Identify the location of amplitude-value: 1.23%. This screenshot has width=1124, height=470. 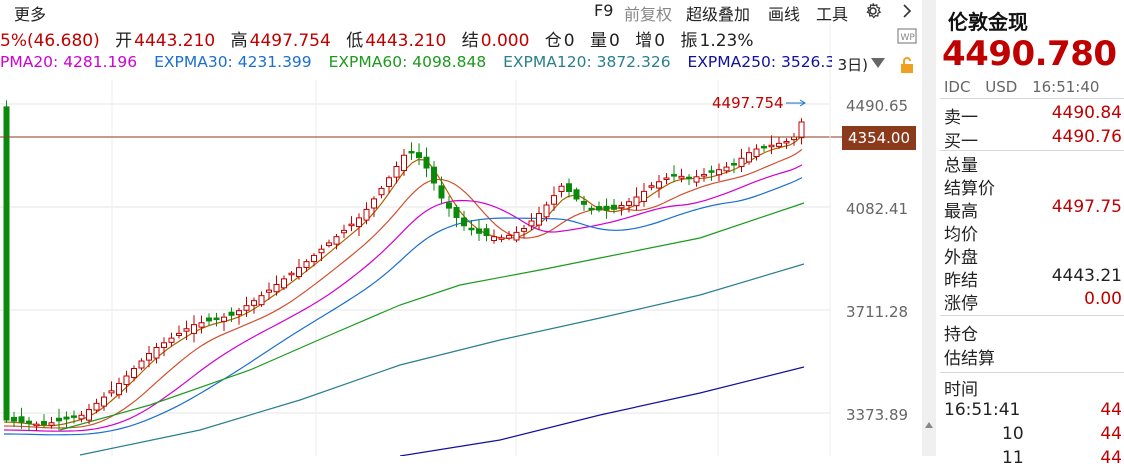
(726, 41).